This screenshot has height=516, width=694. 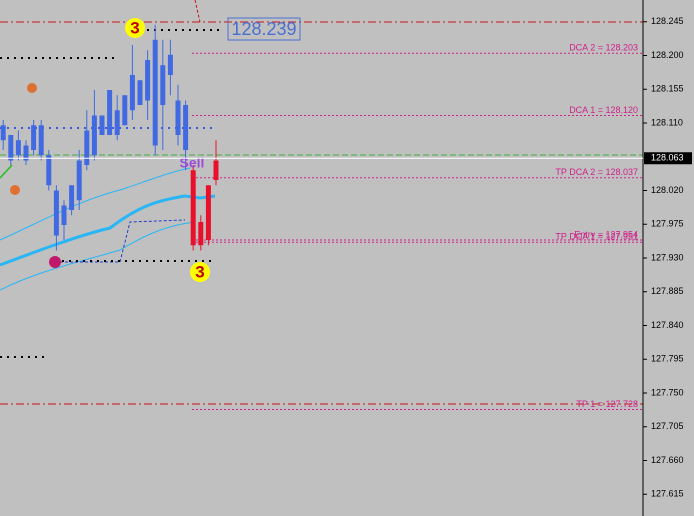 I want to click on trend-line, so click(x=6, y=171).